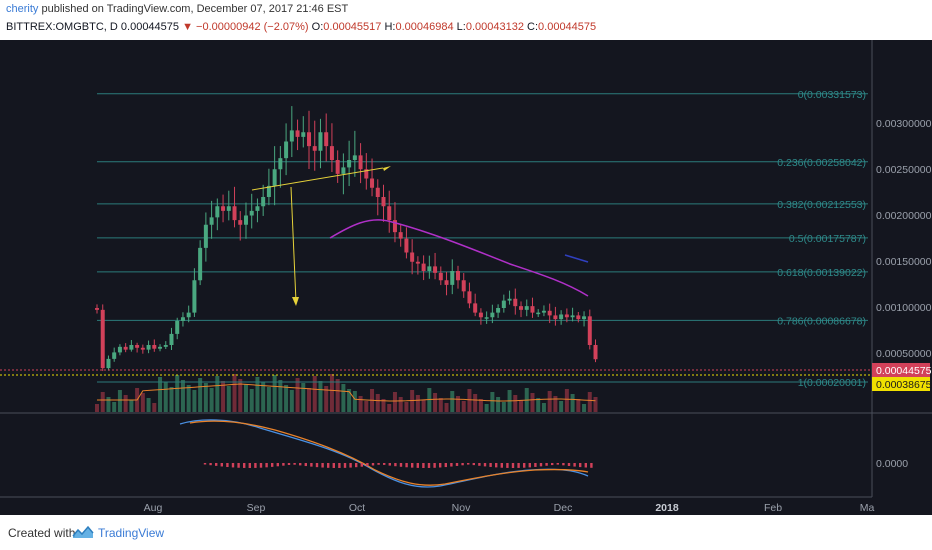 Image resolution: width=932 pixels, height=550 pixels. I want to click on fib-label: 0.382(0.00212553), so click(821, 205).